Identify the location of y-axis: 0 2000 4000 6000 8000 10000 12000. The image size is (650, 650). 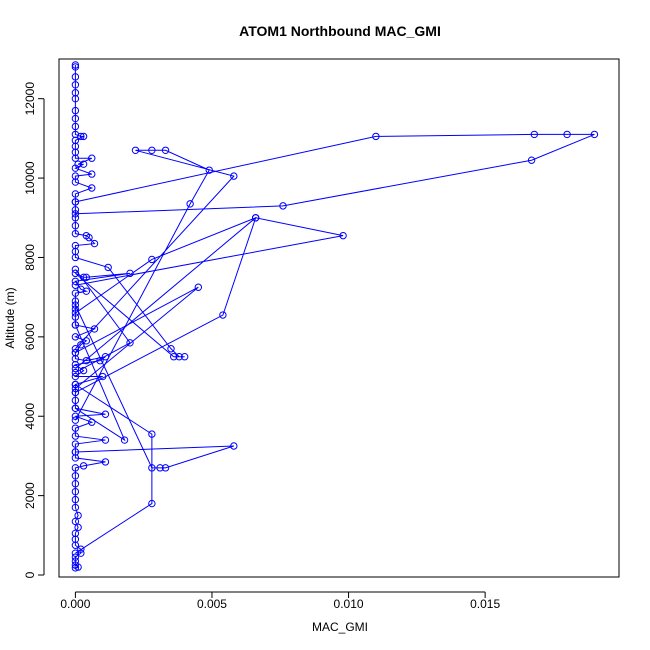
(34, 330).